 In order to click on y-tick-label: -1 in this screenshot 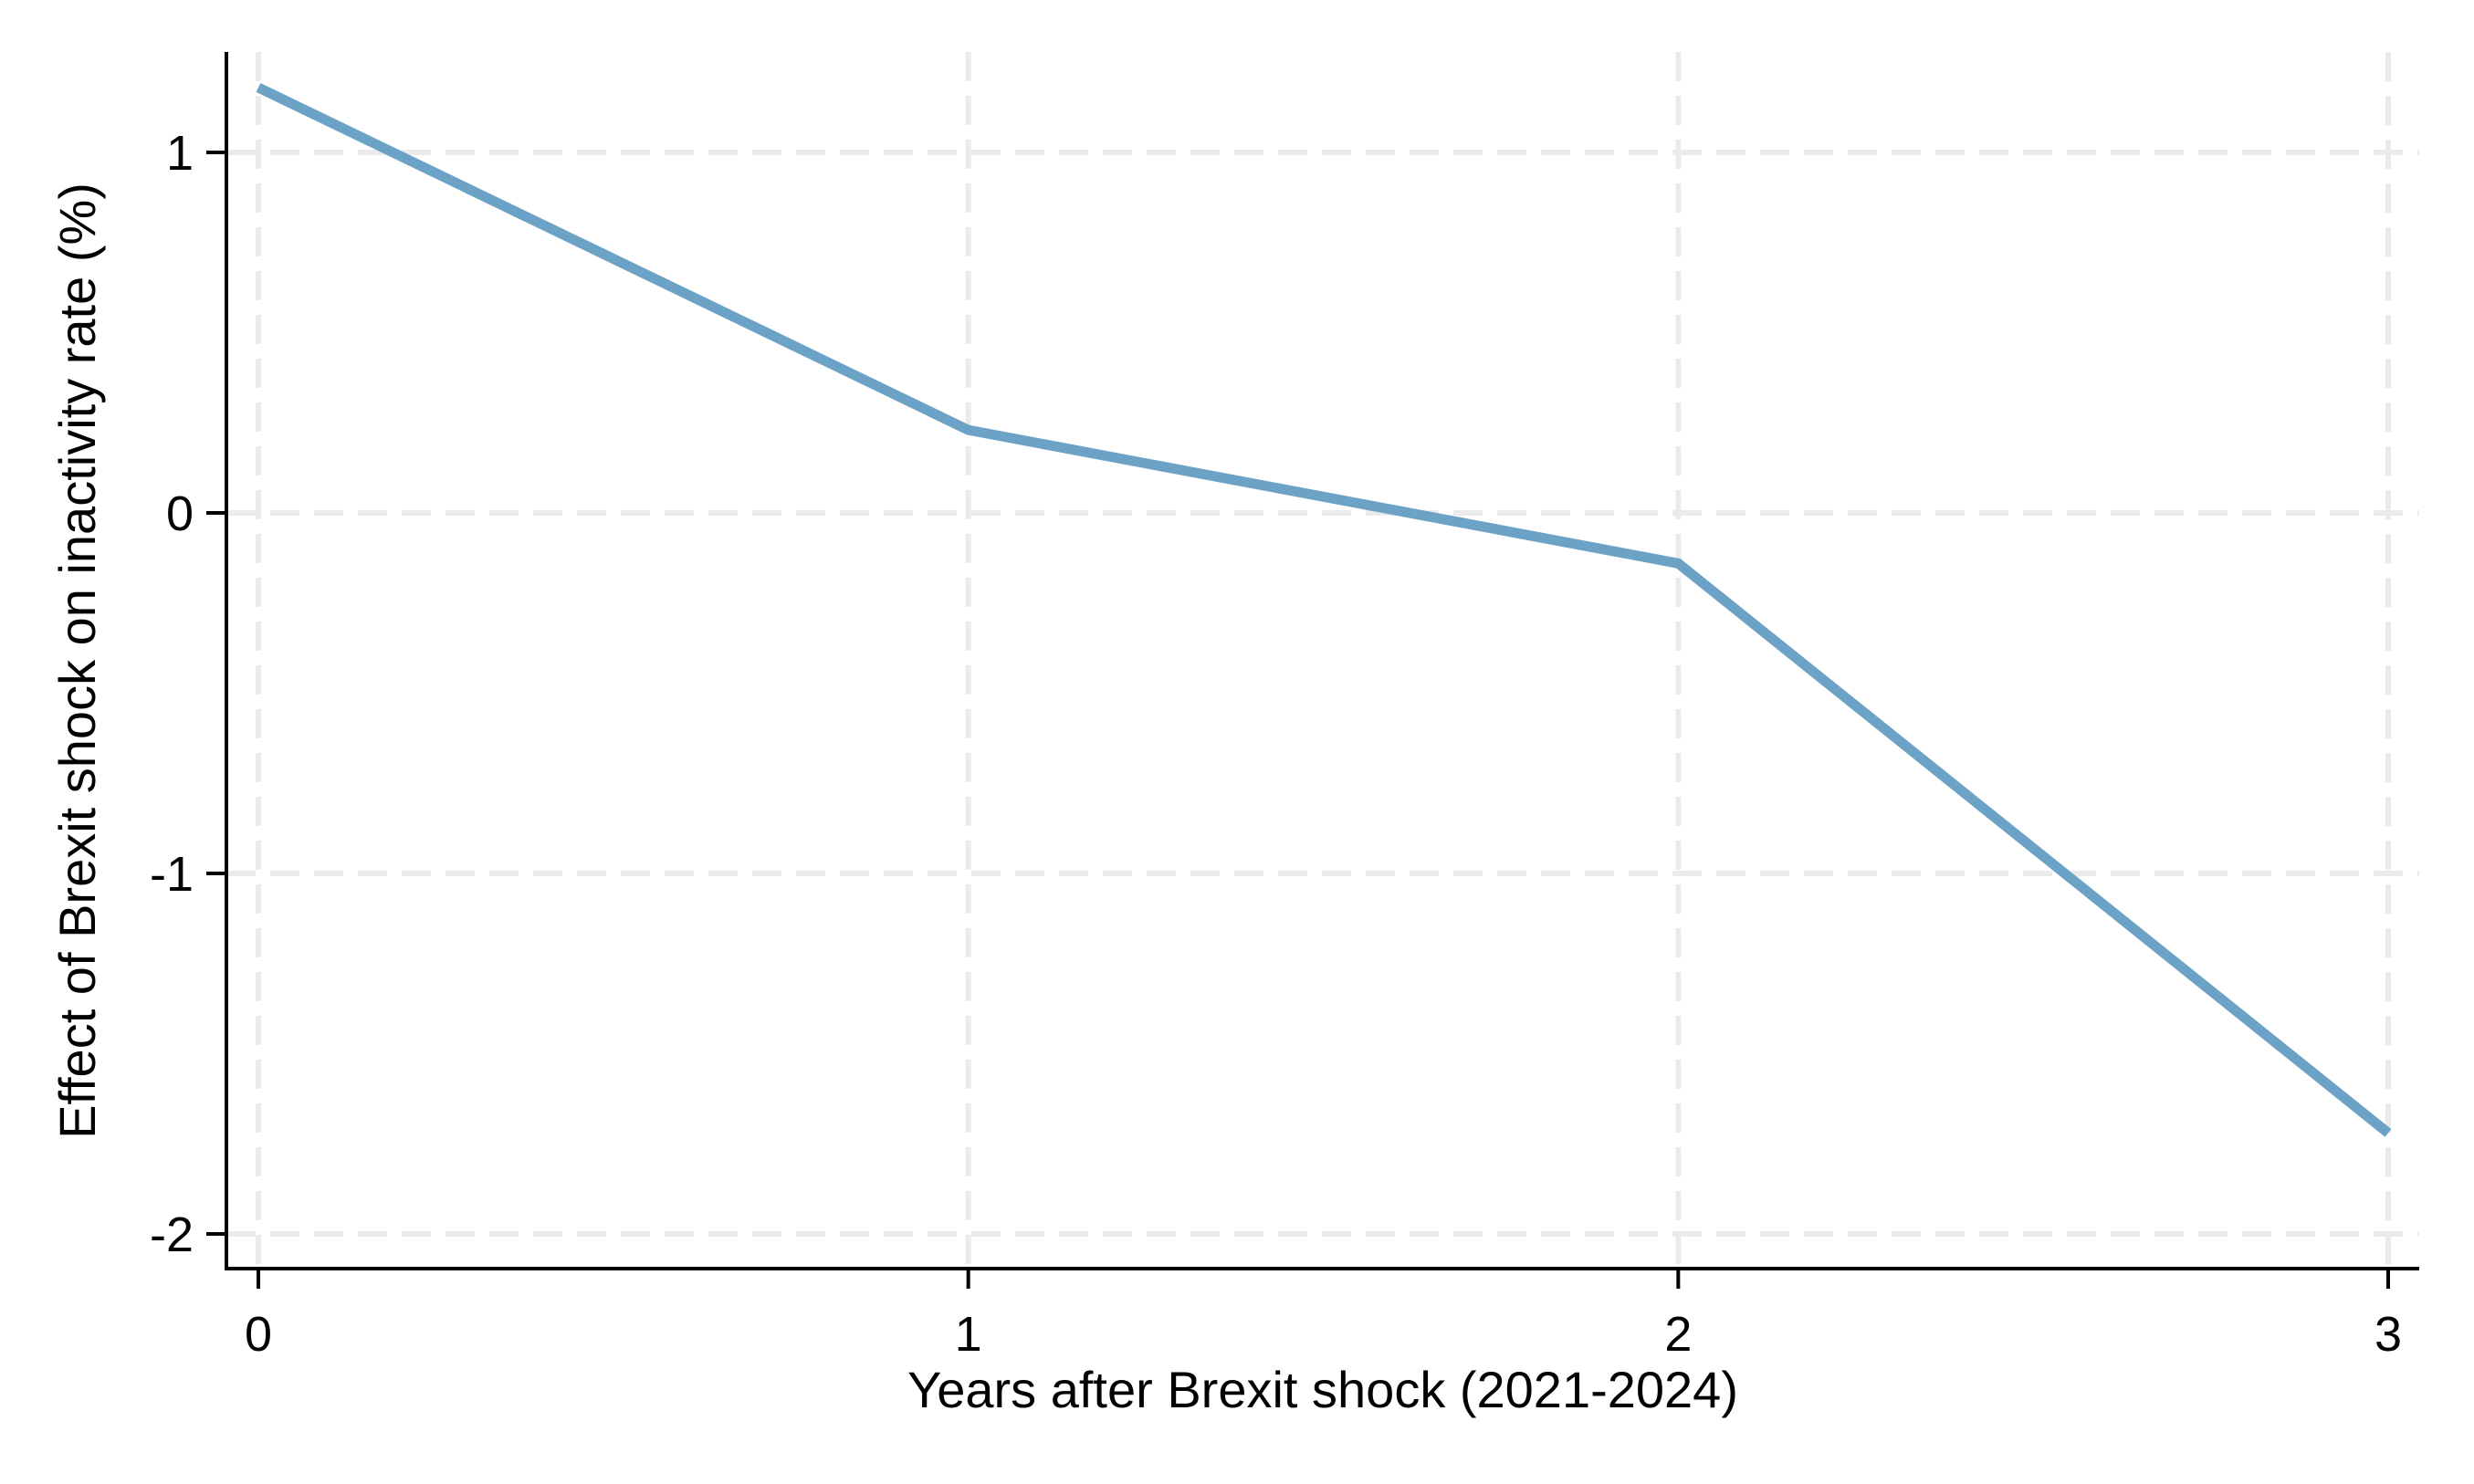, I will do `click(172, 874)`.